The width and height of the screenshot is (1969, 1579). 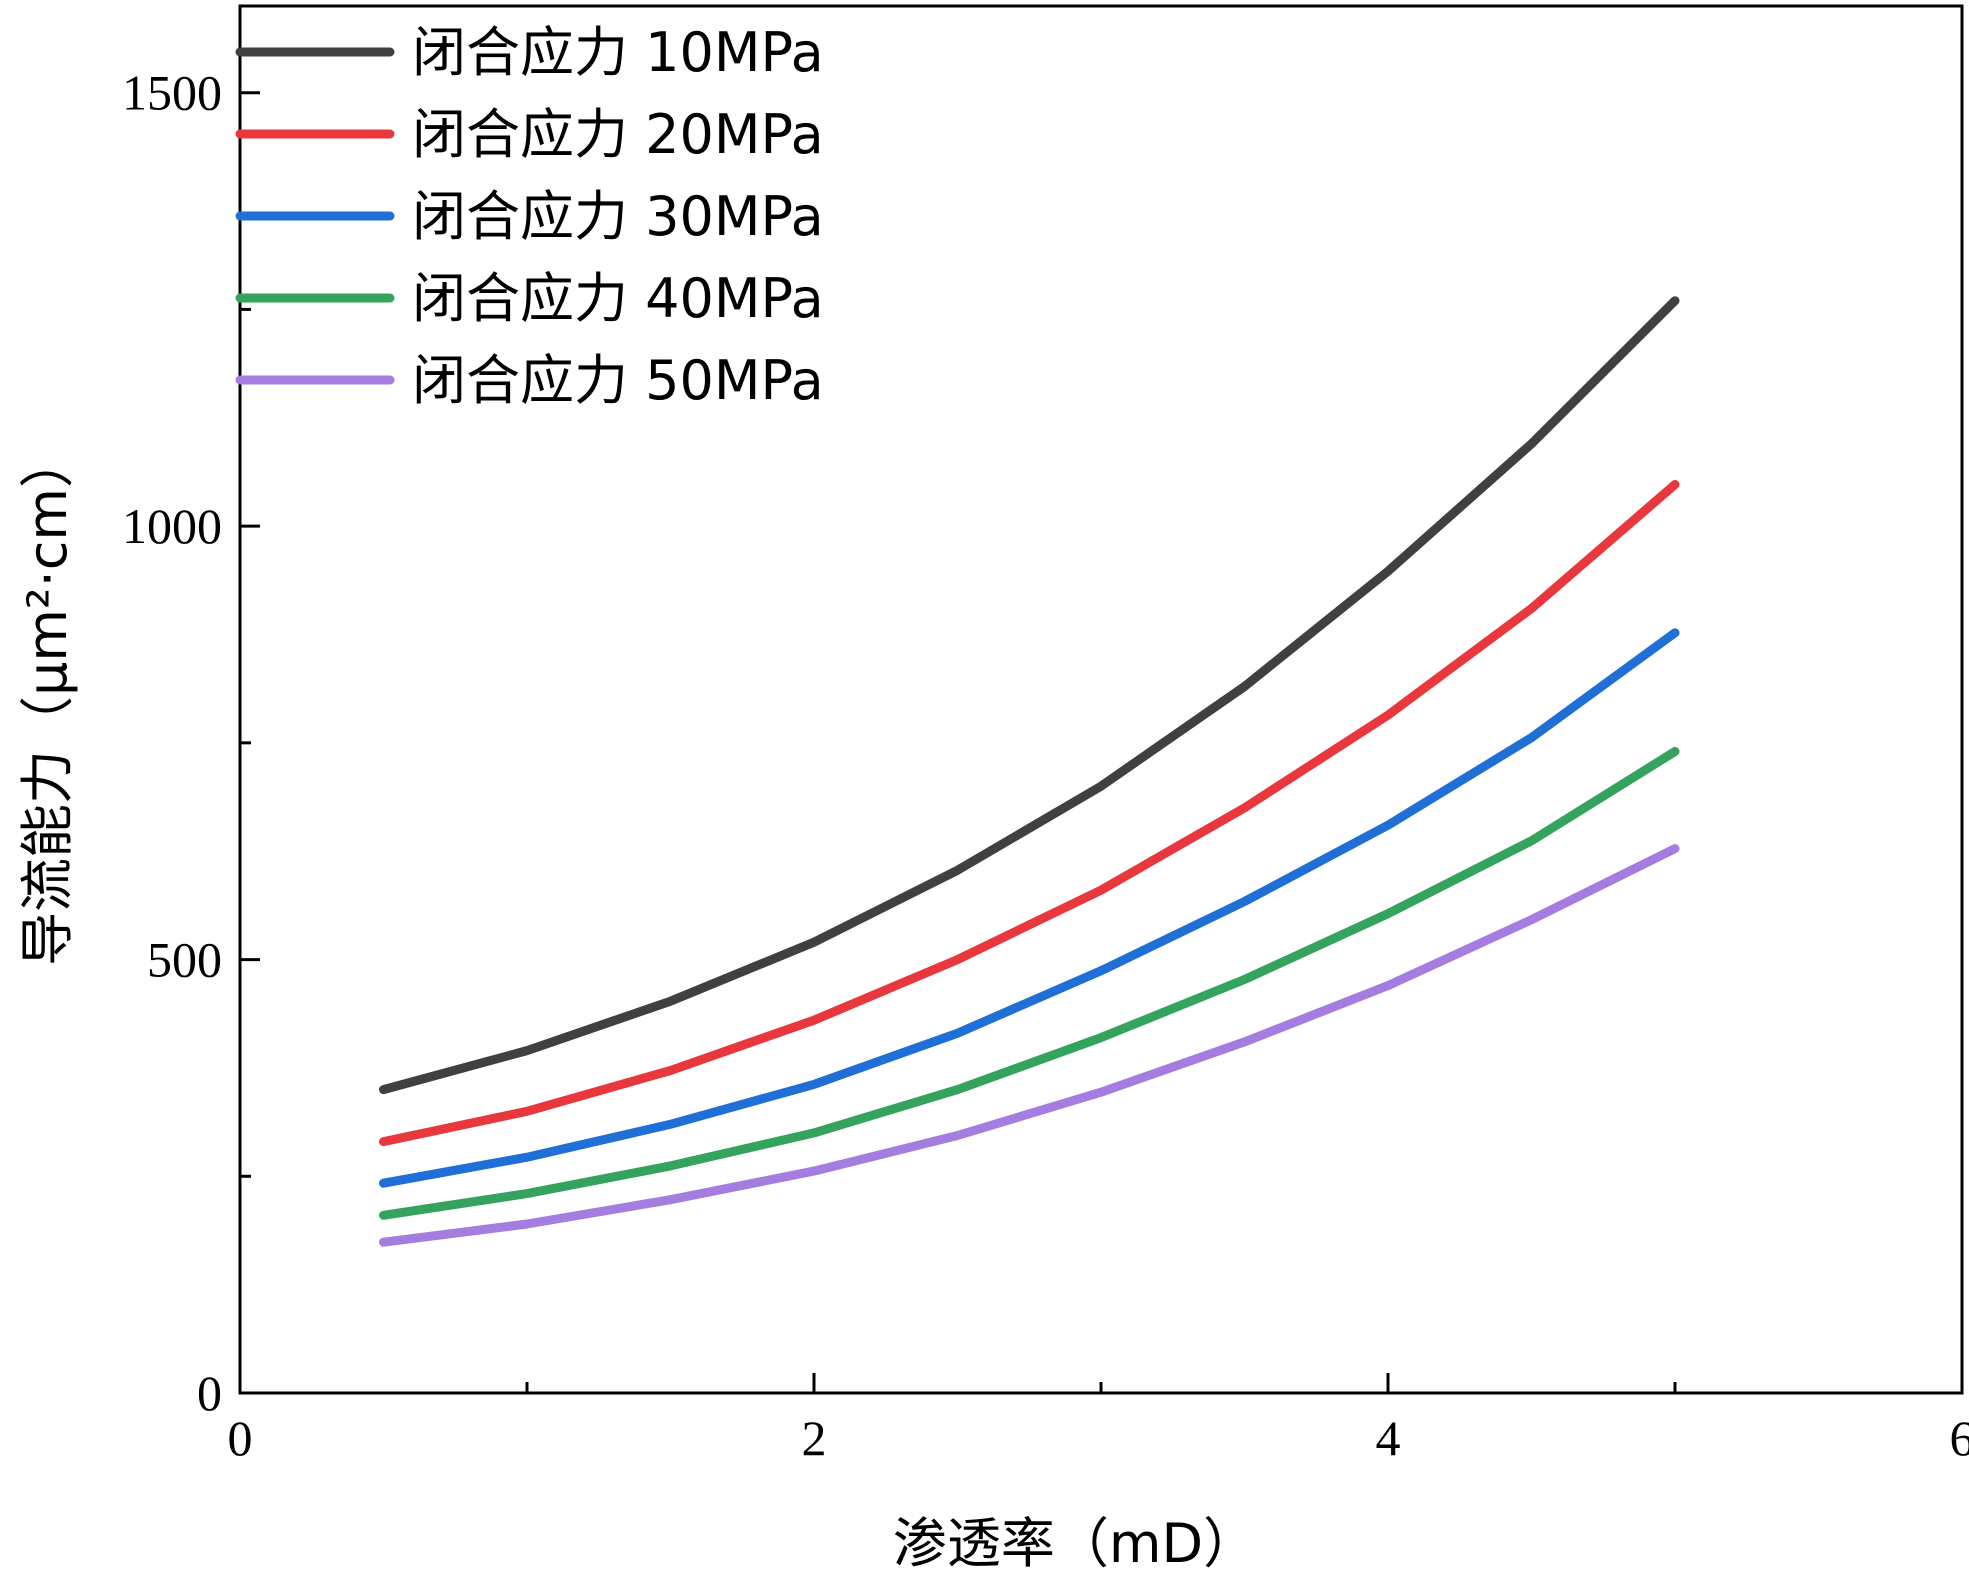 I want to click on y-tick-label: 500, so click(x=184, y=960).